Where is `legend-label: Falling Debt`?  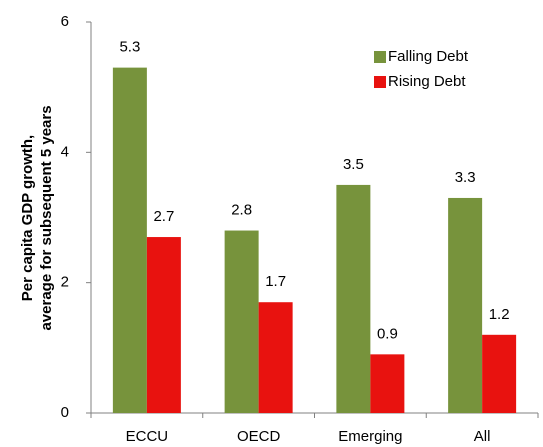 legend-label: Falling Debt is located at coordinates (428, 56).